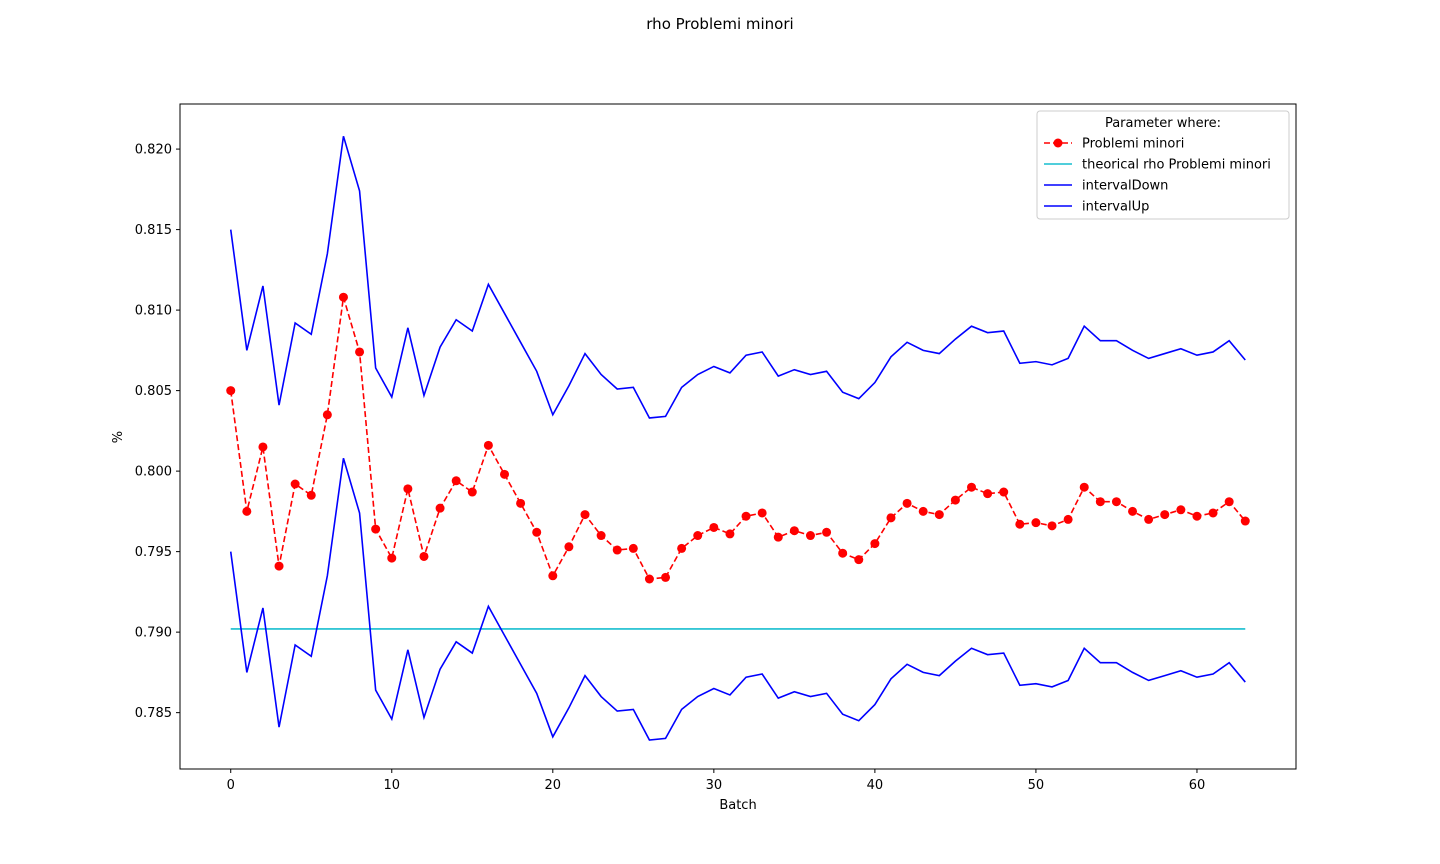 The image size is (1440, 864). What do you see at coordinates (1058, 143) in the screenshot?
I see `legend-marker` at bounding box center [1058, 143].